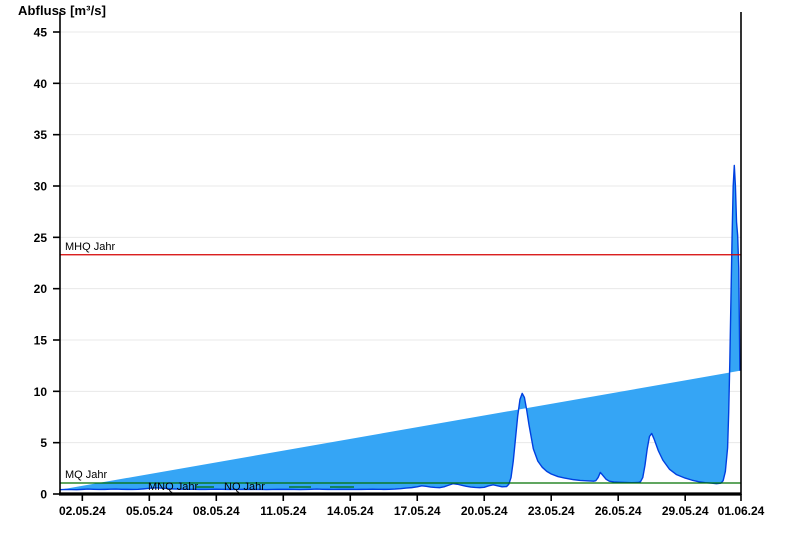 The width and height of the screenshot is (800, 550). What do you see at coordinates (244, 487) in the screenshot?
I see `threshold-label-nq-jahr: NQ Jahr` at bounding box center [244, 487].